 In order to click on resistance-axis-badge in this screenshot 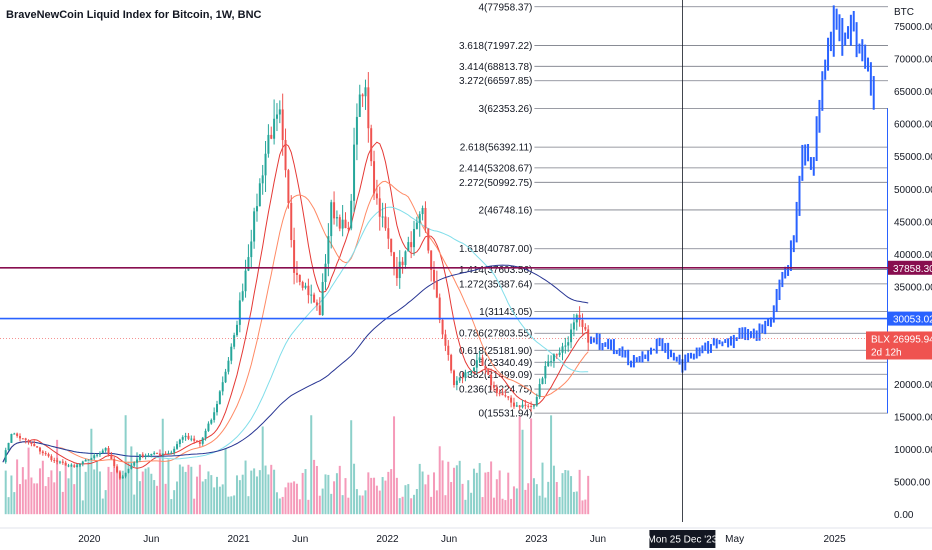, I will do `click(910, 267)`.